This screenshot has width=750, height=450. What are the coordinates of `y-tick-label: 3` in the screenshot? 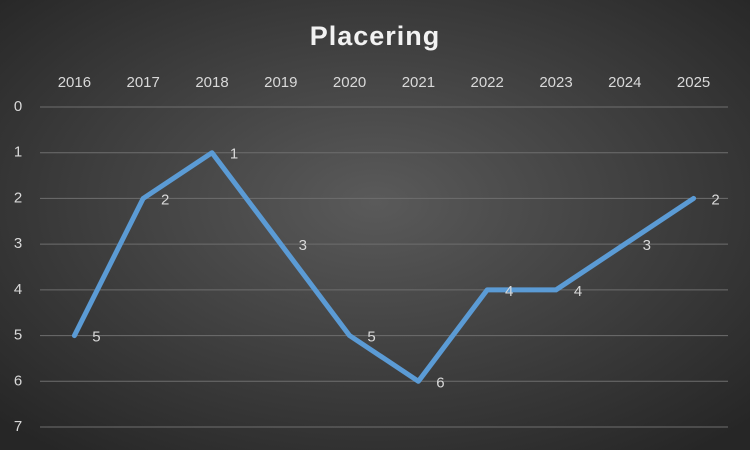 It's located at (18, 243).